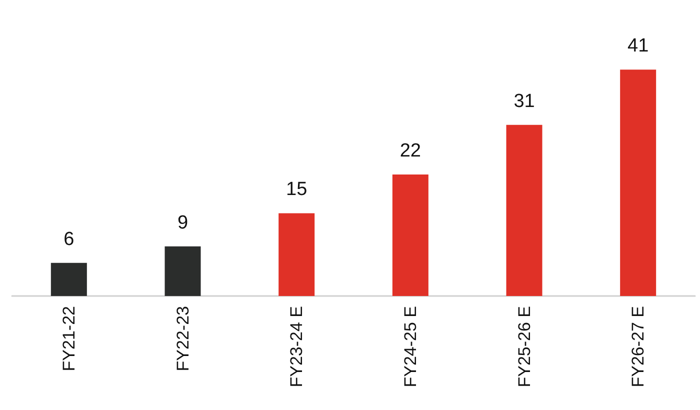  What do you see at coordinates (69, 239) in the screenshot?
I see `data-label: 6` at bounding box center [69, 239].